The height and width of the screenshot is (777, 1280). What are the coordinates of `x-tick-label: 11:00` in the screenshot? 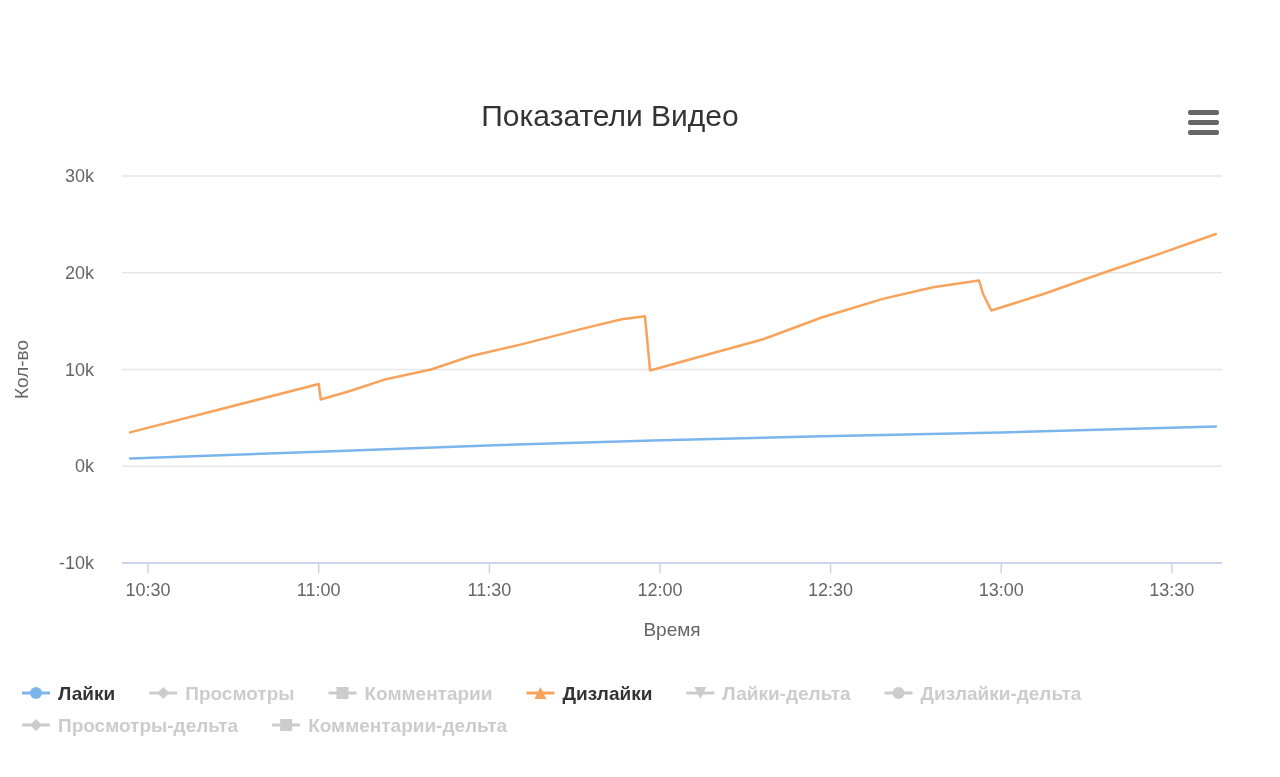 It's located at (318, 590).